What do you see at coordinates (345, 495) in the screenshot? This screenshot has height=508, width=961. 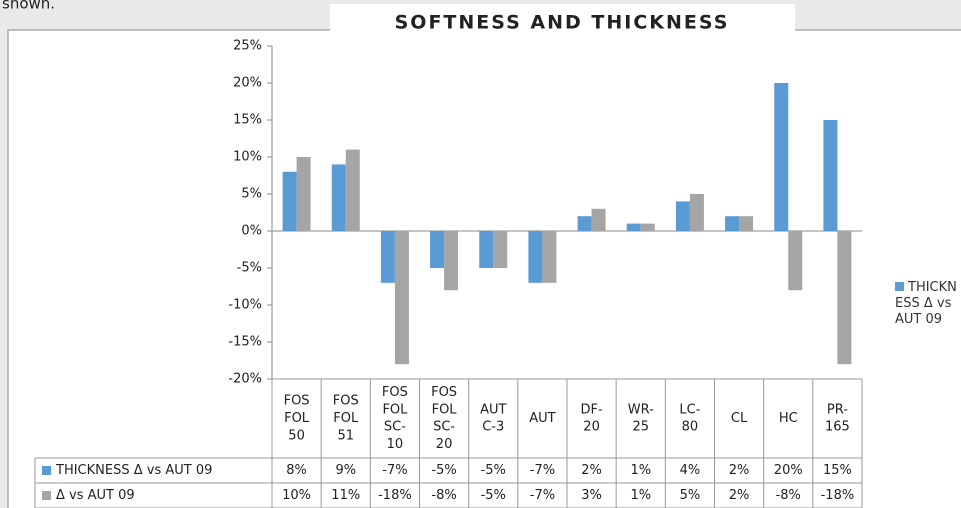 I see `value-label: 11%` at bounding box center [345, 495].